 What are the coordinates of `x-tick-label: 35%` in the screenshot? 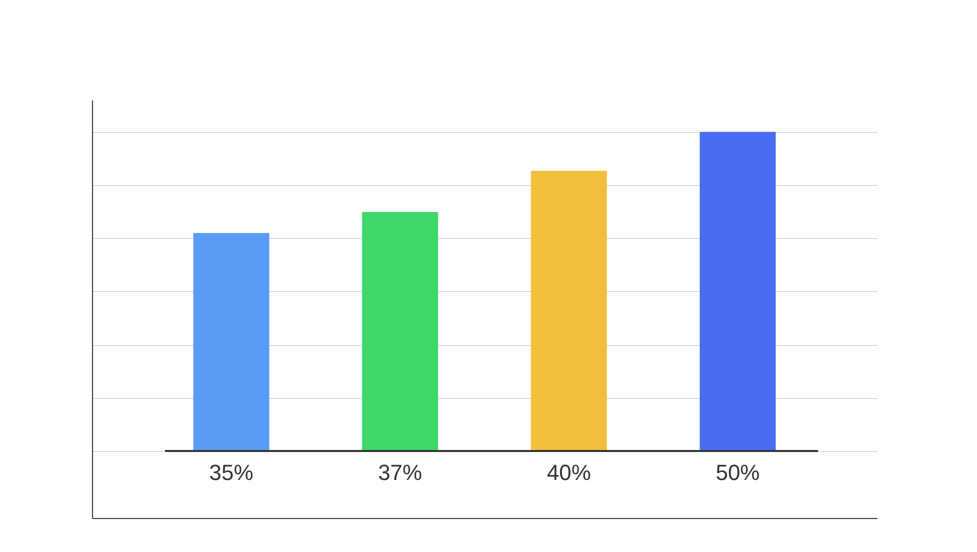 It's located at (231, 472).